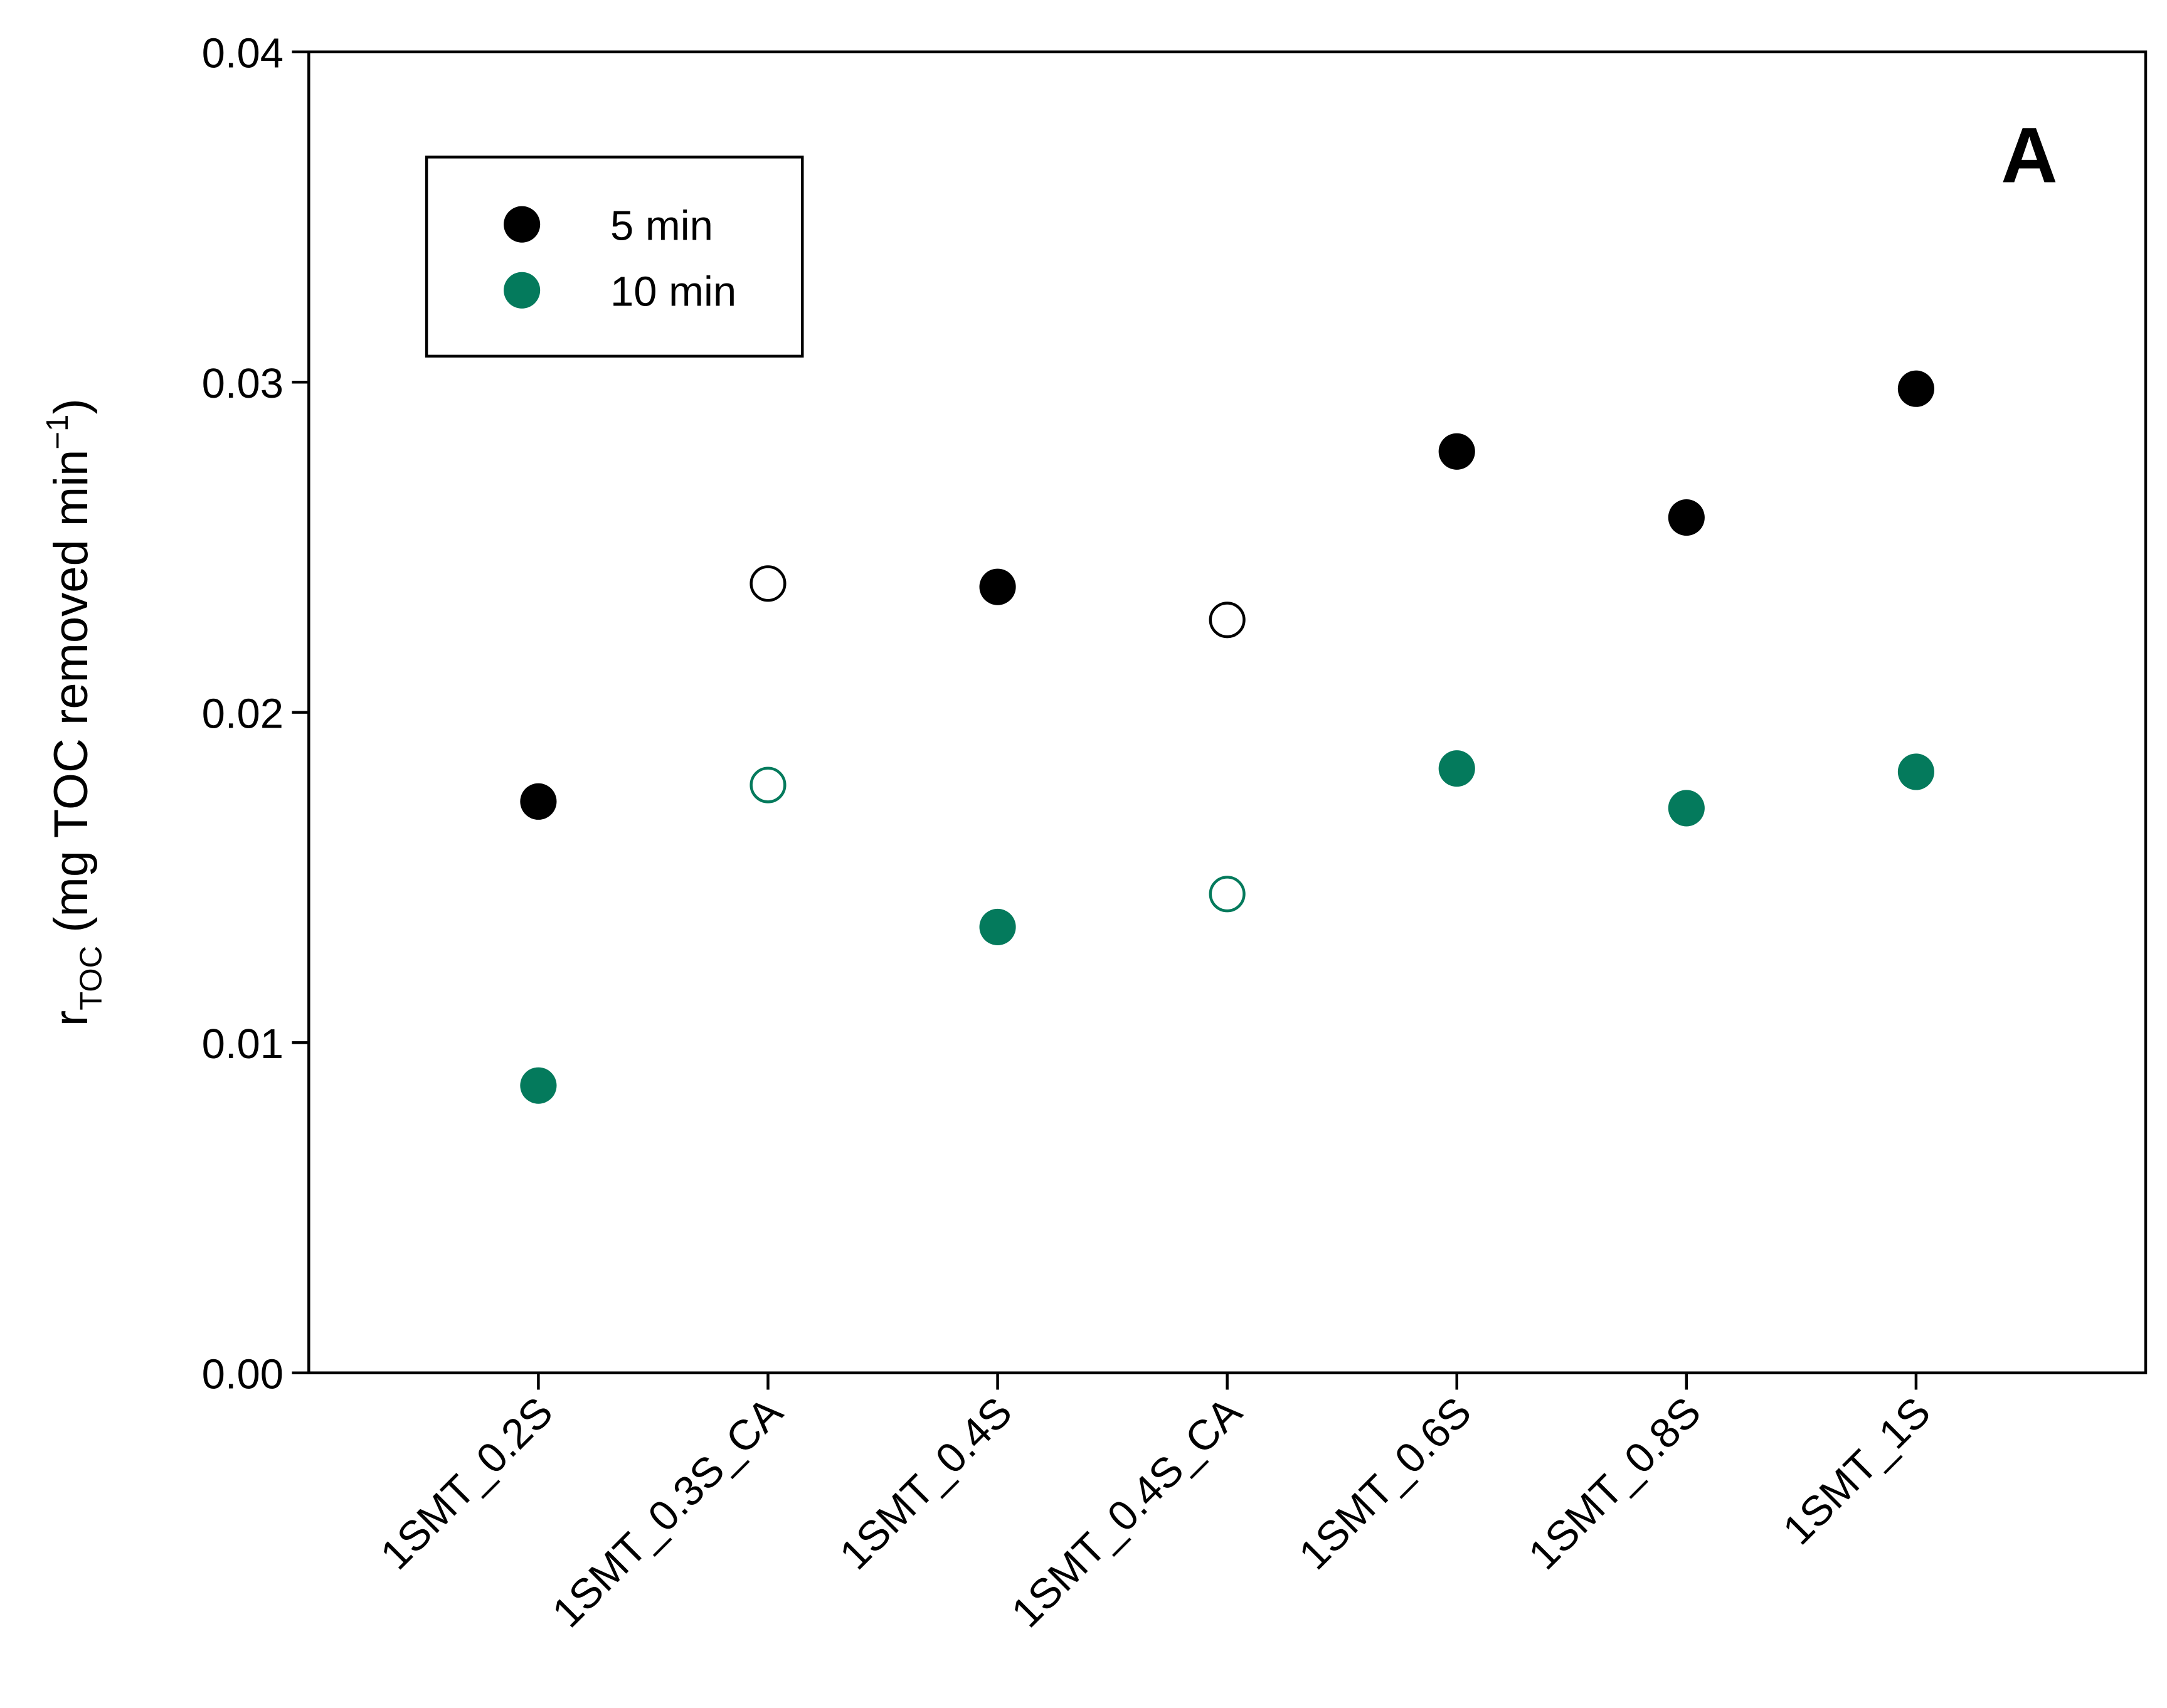  What do you see at coordinates (614, 257) in the screenshot?
I see `legend-box` at bounding box center [614, 257].